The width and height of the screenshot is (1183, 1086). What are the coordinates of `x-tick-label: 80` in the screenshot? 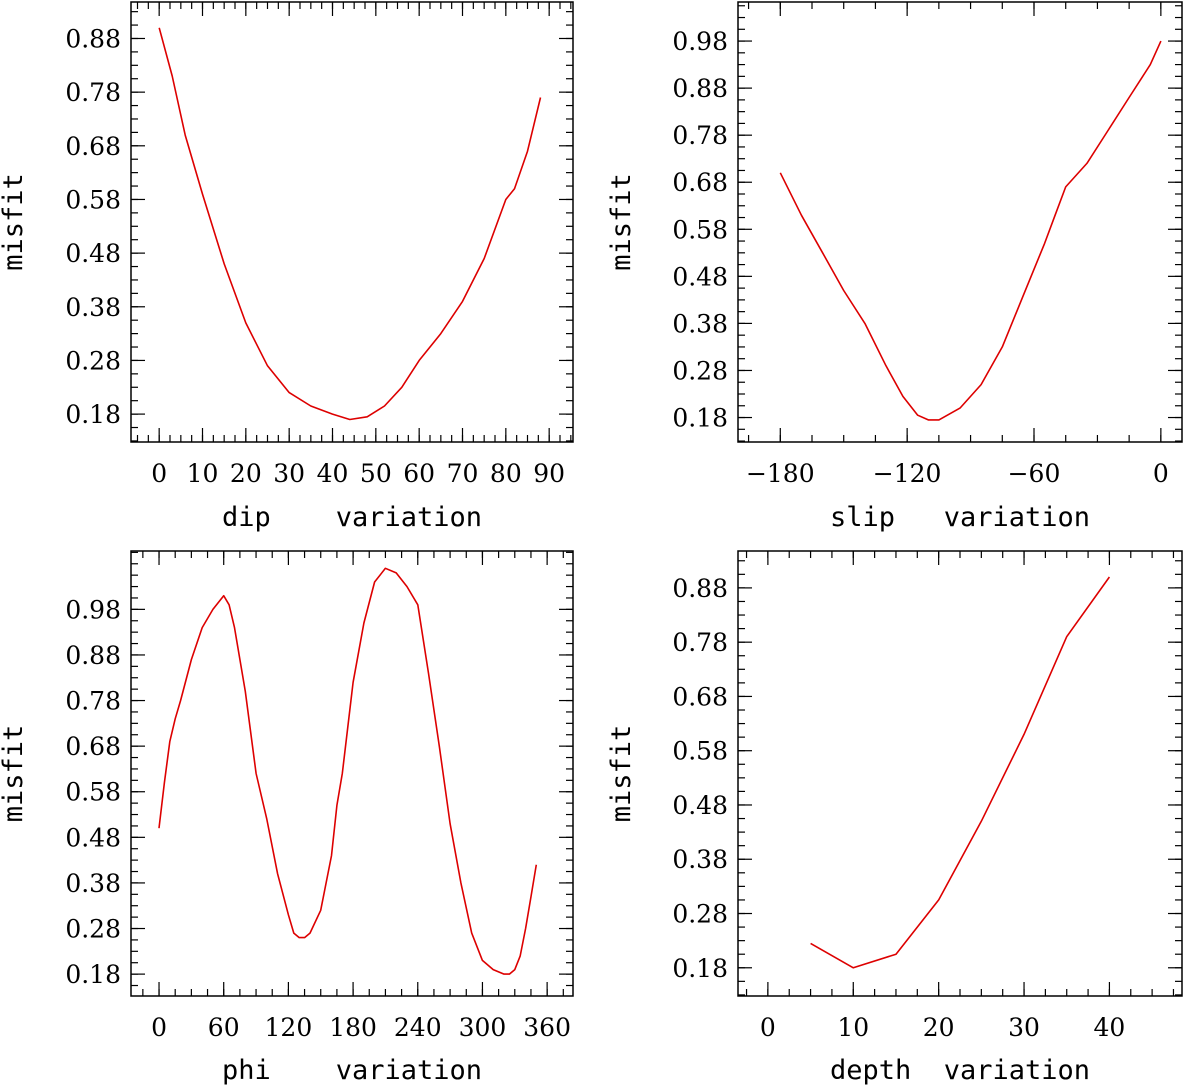 It's located at (506, 473).